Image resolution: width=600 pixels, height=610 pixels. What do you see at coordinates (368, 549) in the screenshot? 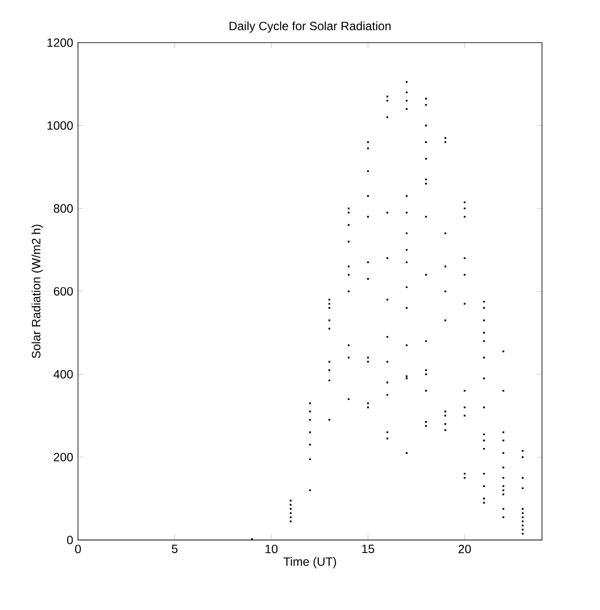
I see `x-tick-label: 15` at bounding box center [368, 549].